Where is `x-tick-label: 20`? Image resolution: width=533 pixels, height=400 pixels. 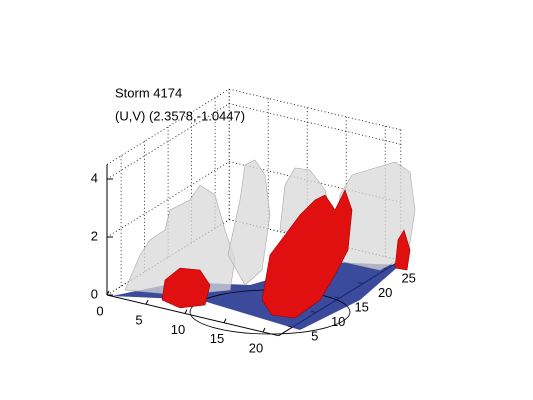 x-tick-label: 20 is located at coordinates (256, 347).